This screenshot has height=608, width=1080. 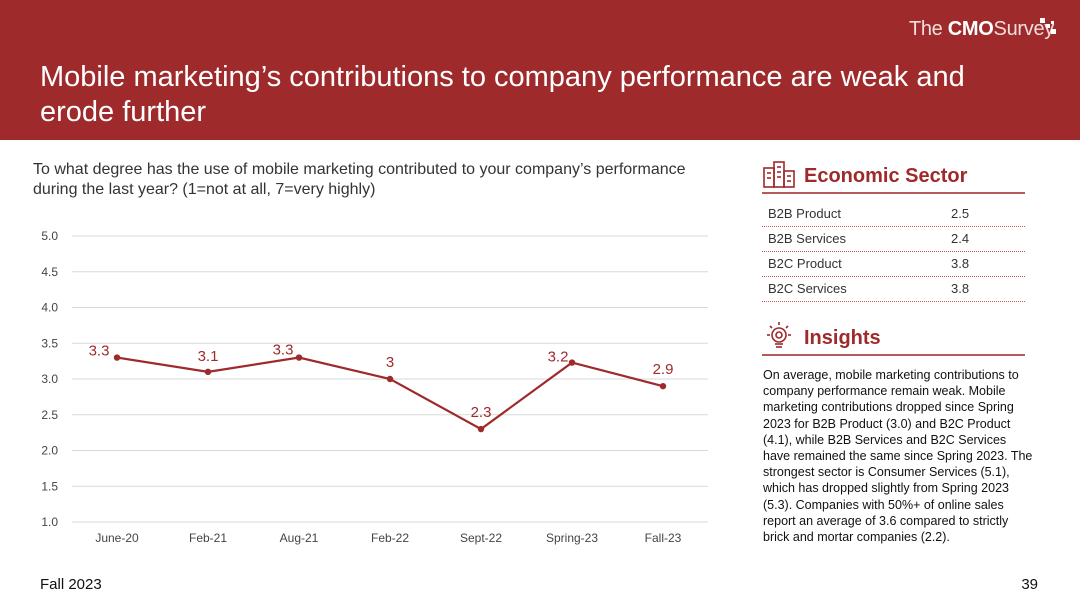 What do you see at coordinates (49, 272) in the screenshot?
I see `y-tick-label: 4.5` at bounding box center [49, 272].